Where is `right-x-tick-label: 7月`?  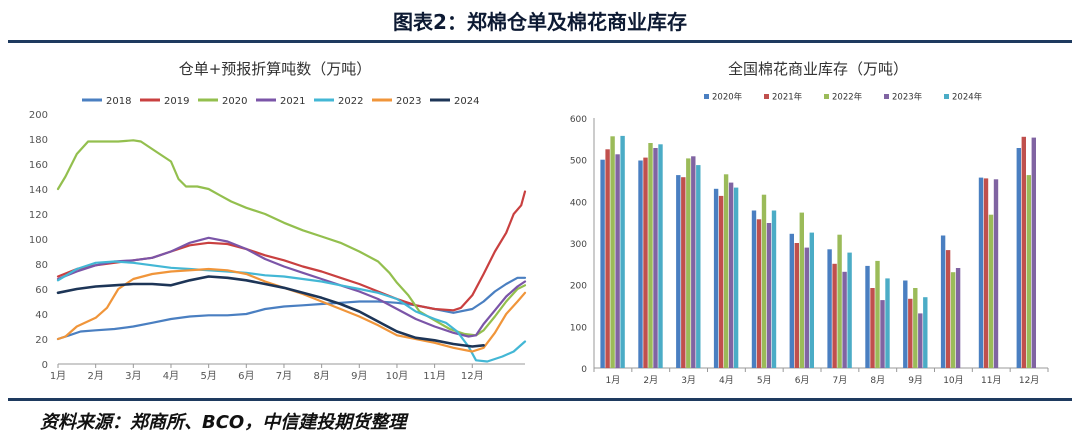 right-x-tick-label: 7月 is located at coordinates (840, 380).